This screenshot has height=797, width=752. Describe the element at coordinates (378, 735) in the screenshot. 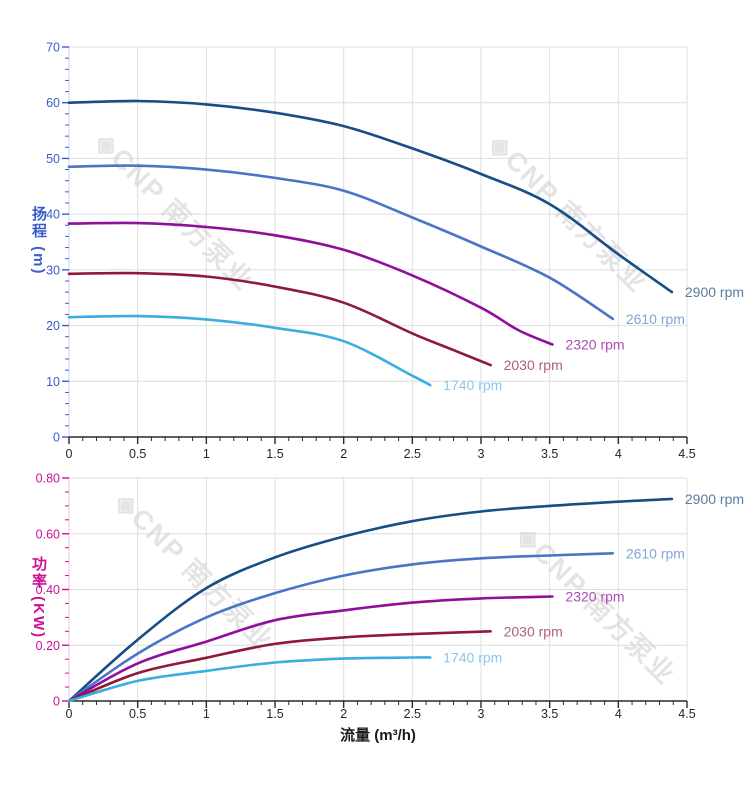

I see `flow-axis-title: 流量 (m³/h)` at that location.